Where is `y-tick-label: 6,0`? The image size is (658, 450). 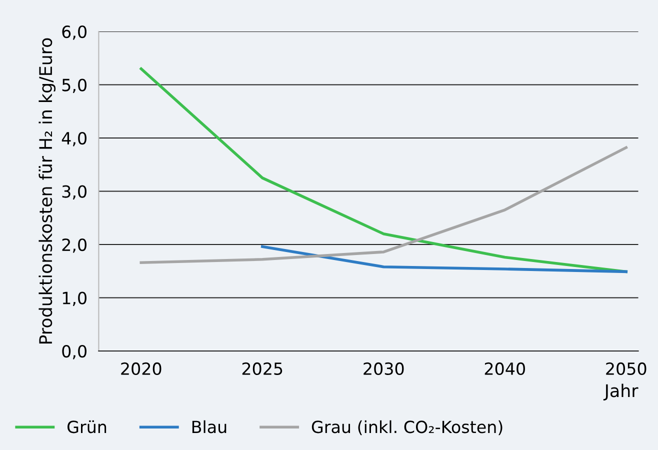 y-tick-label: 6,0 is located at coordinates (74, 32).